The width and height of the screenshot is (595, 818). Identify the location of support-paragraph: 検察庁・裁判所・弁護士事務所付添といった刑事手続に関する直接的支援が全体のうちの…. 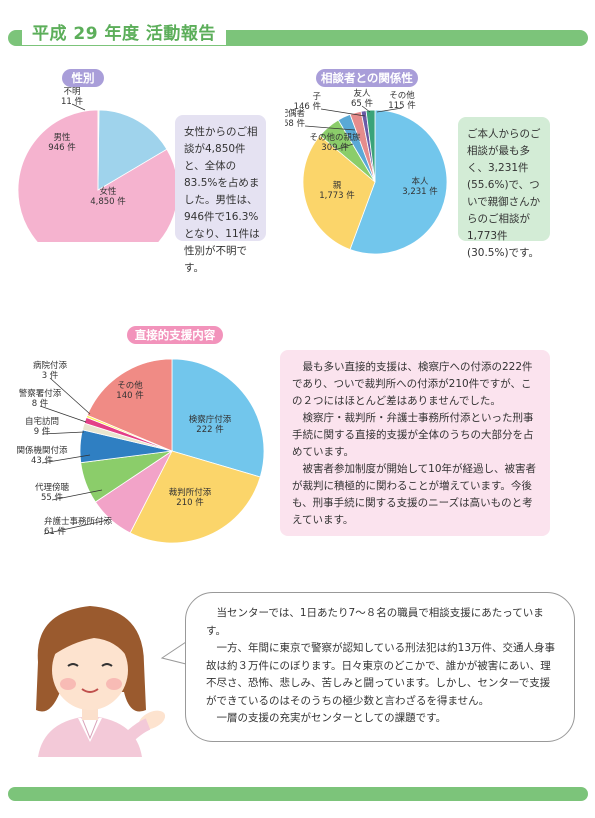
(413, 435).